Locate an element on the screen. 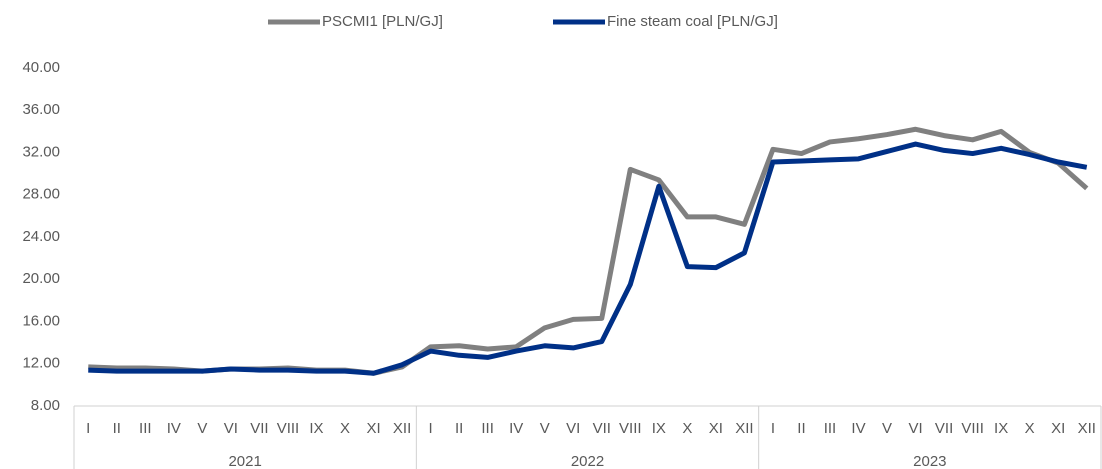 This screenshot has height=469, width=1102. y-tick-label: 40.00 is located at coordinates (41, 67).